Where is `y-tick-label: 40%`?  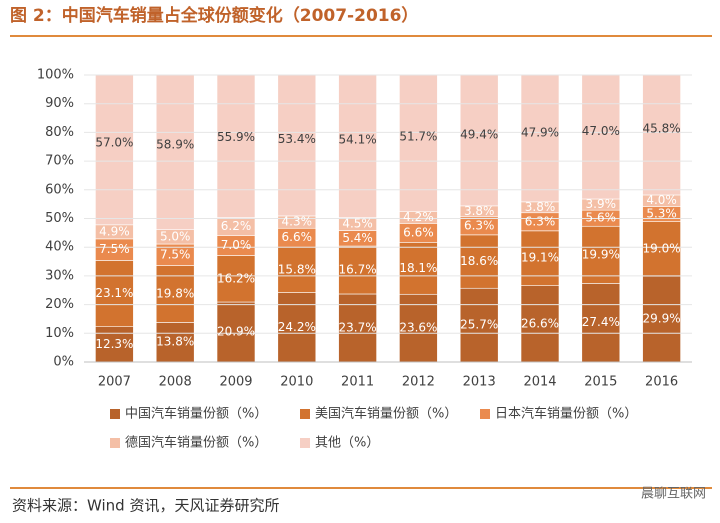 y-tick-label: 40% is located at coordinates (59, 247).